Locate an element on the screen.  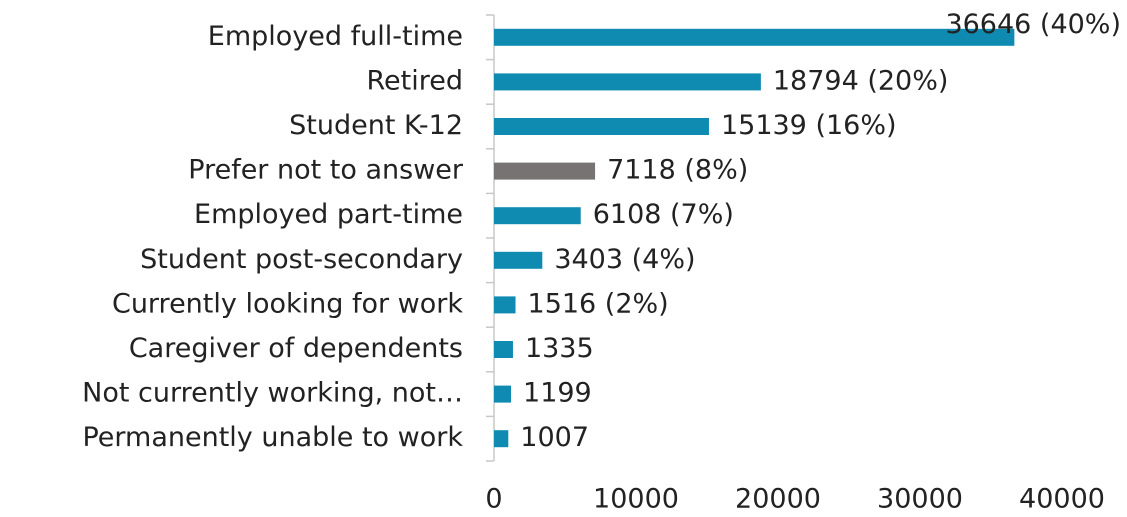
x-tick-label: 10000 is located at coordinates (636, 499).